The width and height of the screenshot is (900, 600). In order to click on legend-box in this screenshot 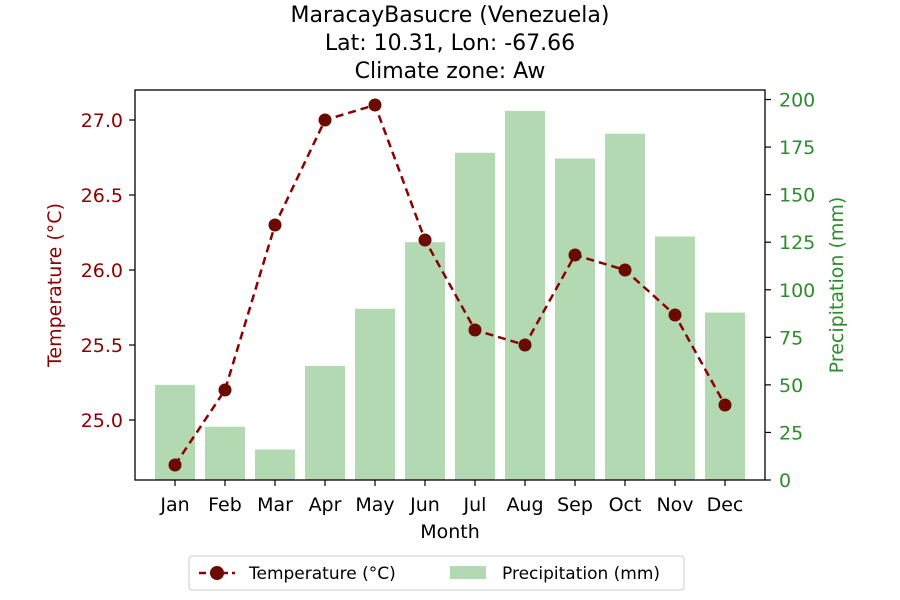, I will do `click(436, 573)`.